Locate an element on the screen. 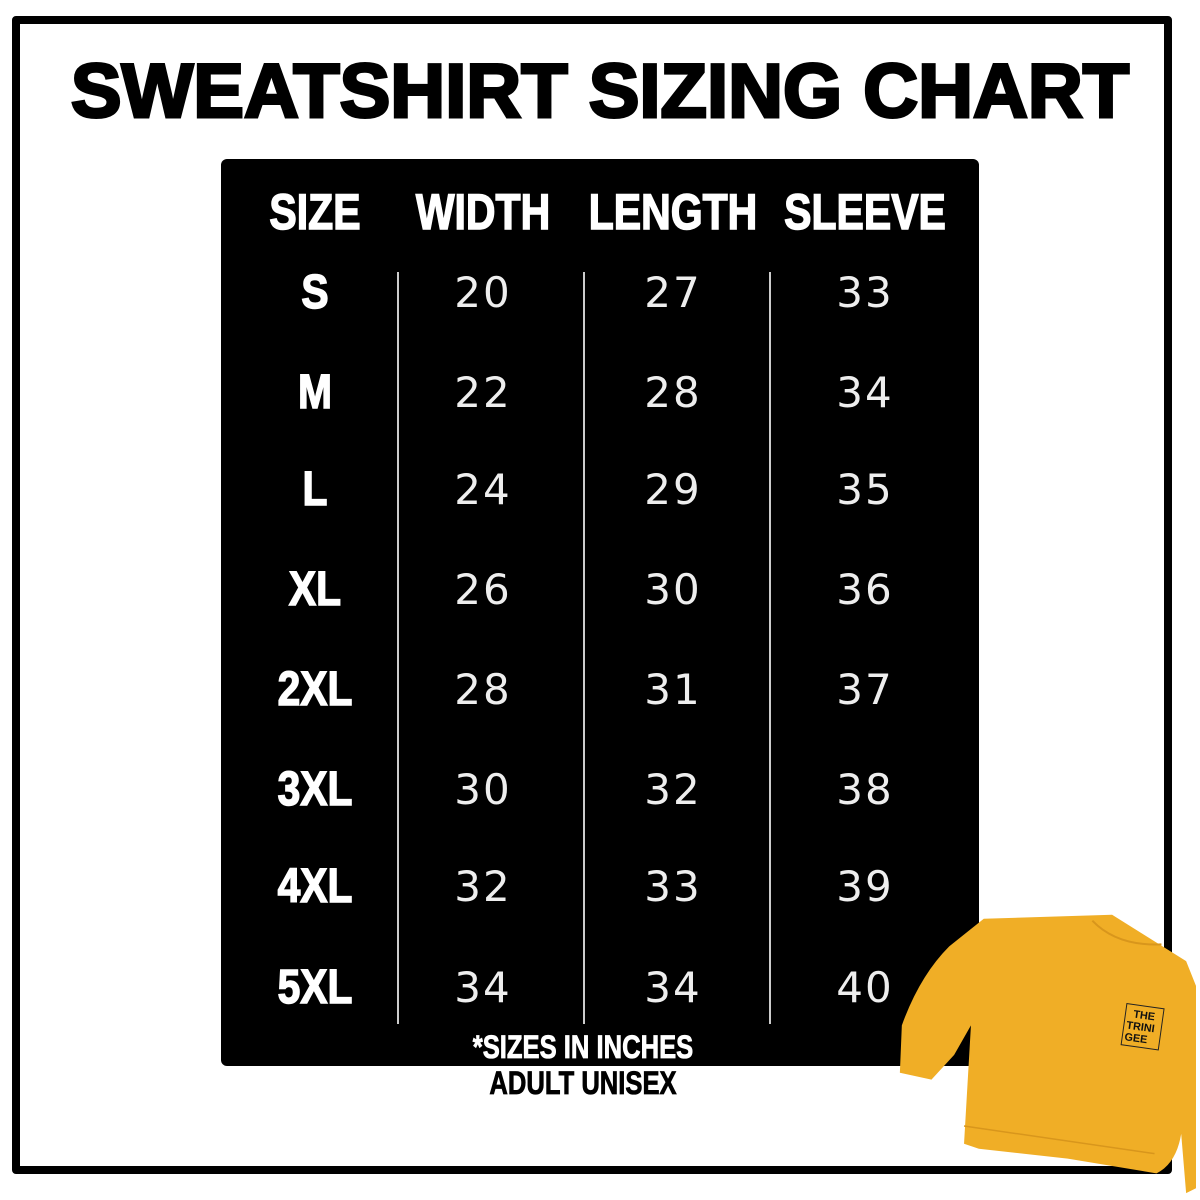  sweatshirt-image: THE TRINI GEE is located at coordinates (1047, 1054).